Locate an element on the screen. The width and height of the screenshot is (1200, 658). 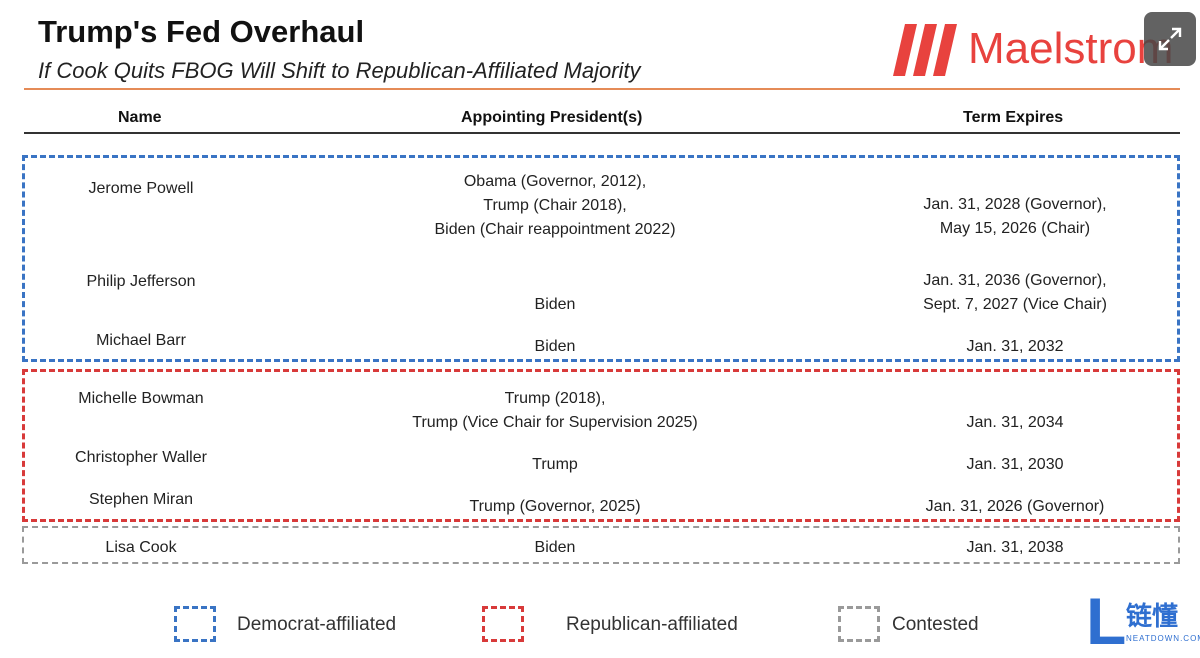
cell-appointing: Trump (Governor, 2025) is located at coordinates (555, 506).